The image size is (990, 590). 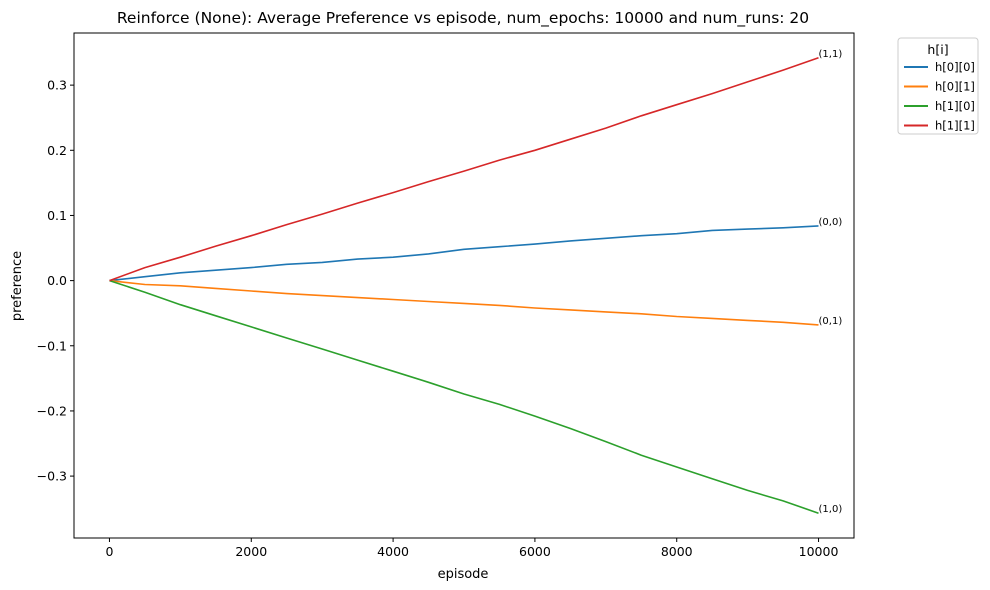 I want to click on x-axis-label: episode, so click(x=463, y=574).